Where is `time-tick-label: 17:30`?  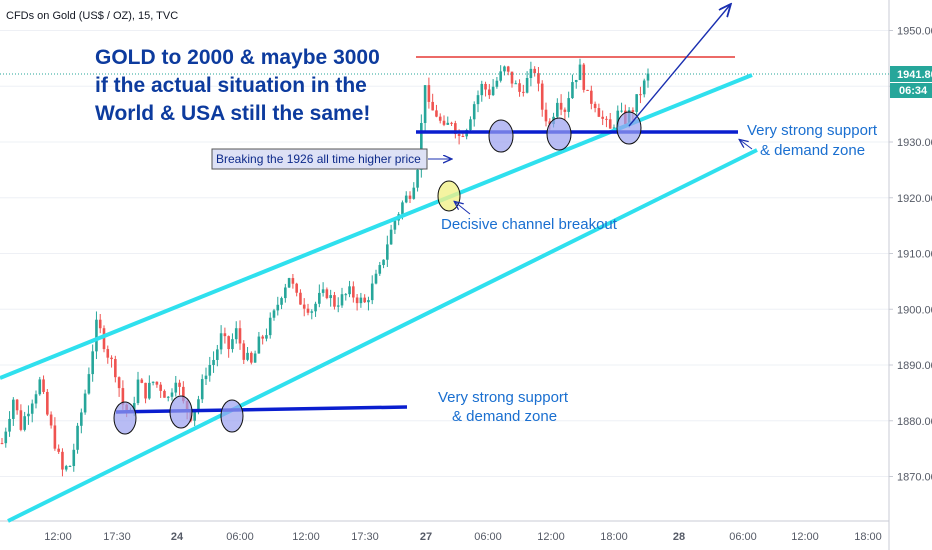
time-tick-label: 17:30 is located at coordinates (117, 537).